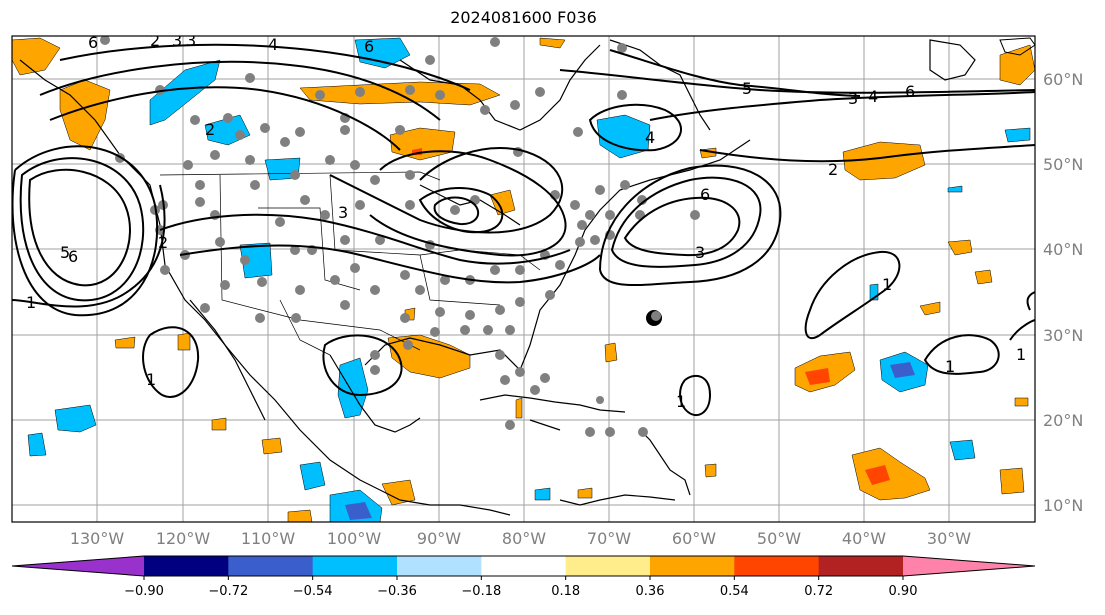 The image size is (1105, 615). I want to click on lon-label: 70°W, so click(609, 538).